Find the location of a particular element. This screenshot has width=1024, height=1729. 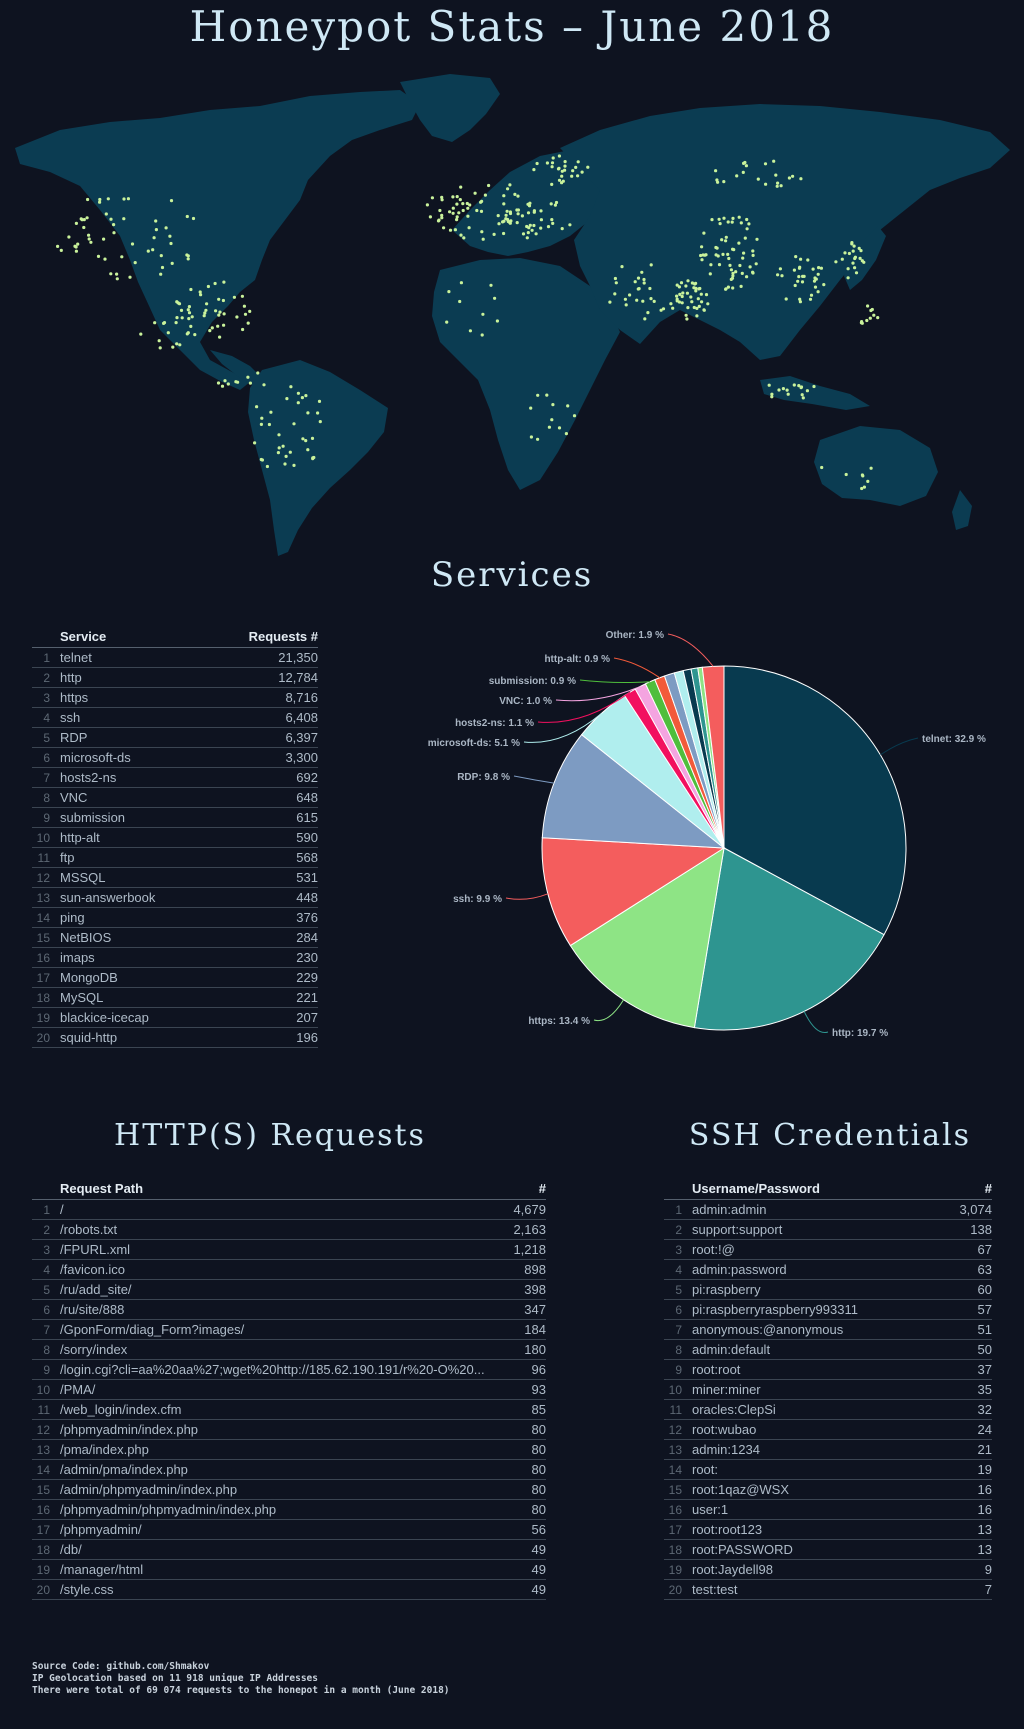

row-value: 13 is located at coordinates (967, 1549).